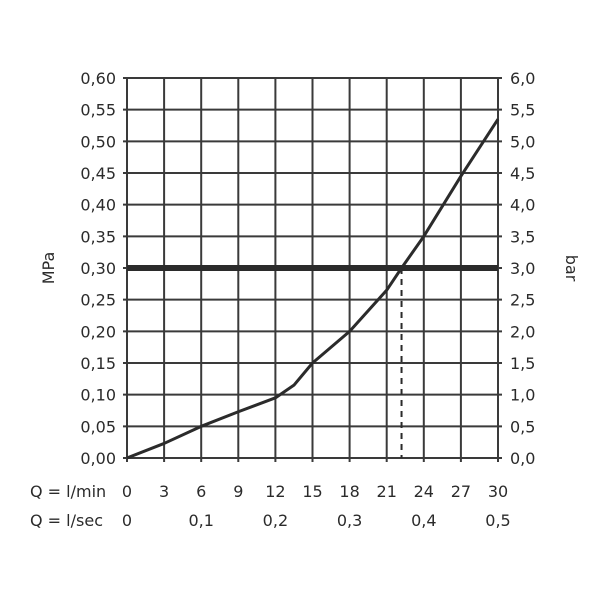 The height and width of the screenshot is (604, 600). What do you see at coordinates (98, 395) in the screenshot?
I see `y-tick-label-left: 0,10` at bounding box center [98, 395].